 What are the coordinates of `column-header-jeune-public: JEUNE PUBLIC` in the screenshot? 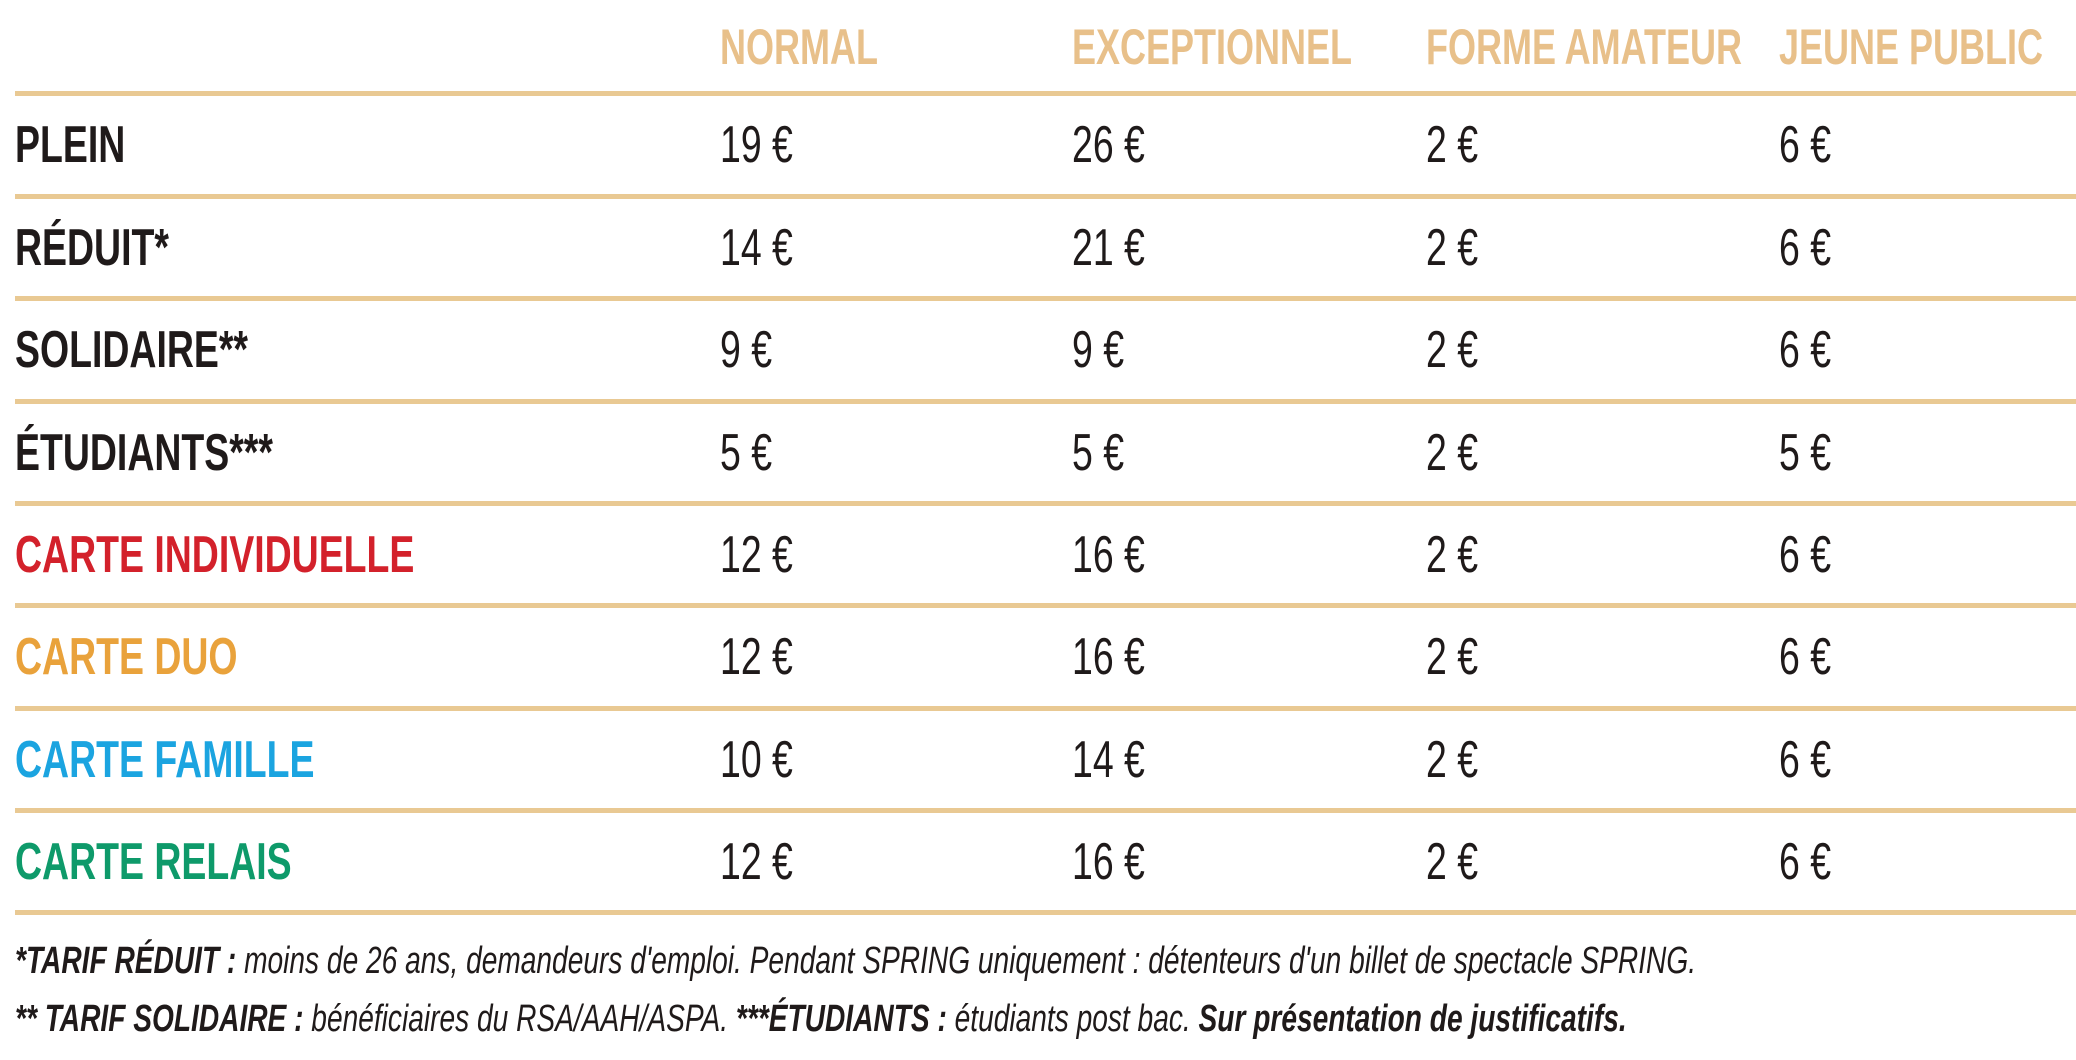 It's located at (1911, 47).